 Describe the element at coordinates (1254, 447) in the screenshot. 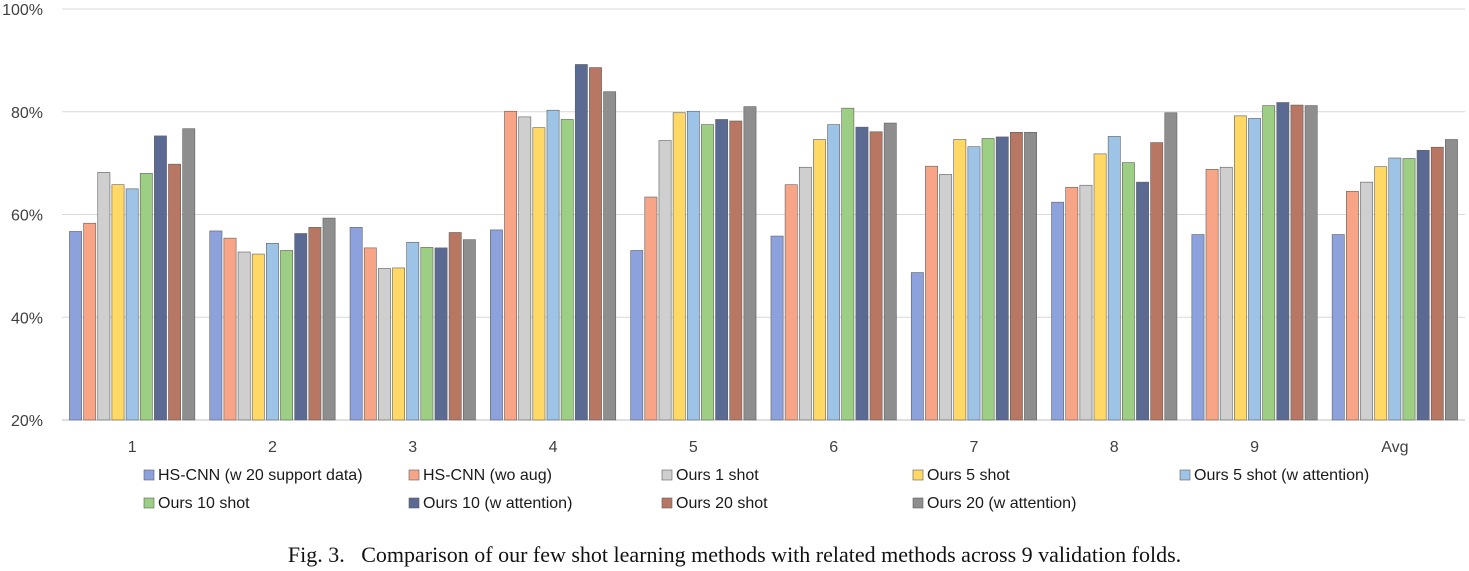

I see `x-tick-label: 9` at that location.